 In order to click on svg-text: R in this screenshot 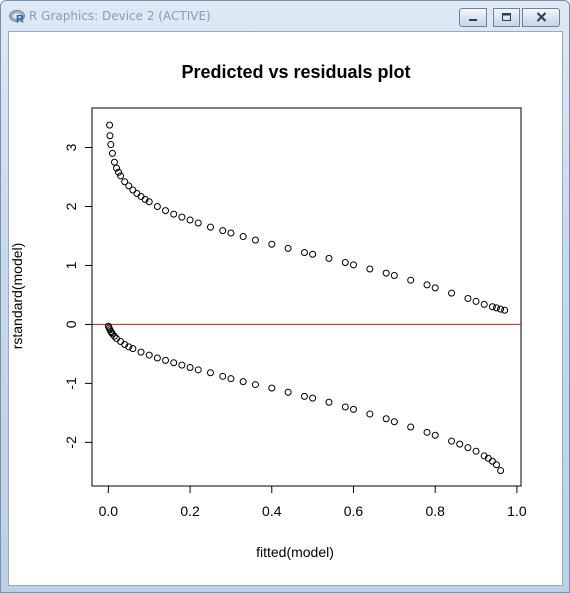, I will do `click(20, 19)`.